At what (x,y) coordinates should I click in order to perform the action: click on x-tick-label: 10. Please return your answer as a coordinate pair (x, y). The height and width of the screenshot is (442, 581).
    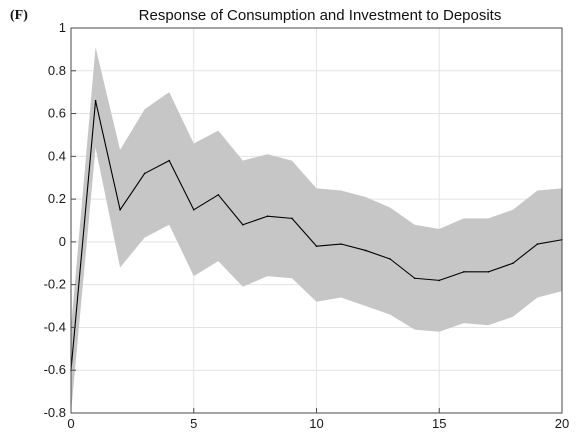
    Looking at the image, I should click on (316, 423).